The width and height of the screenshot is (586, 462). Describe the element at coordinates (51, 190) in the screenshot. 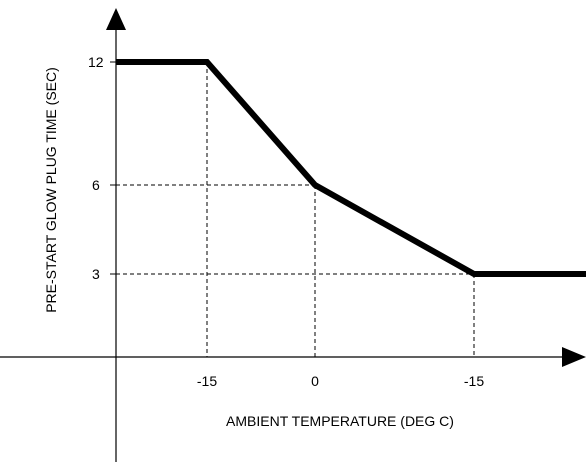

I see `y-axis-title: PRE-START GLOW PLUG TIME (SEC)` at that location.